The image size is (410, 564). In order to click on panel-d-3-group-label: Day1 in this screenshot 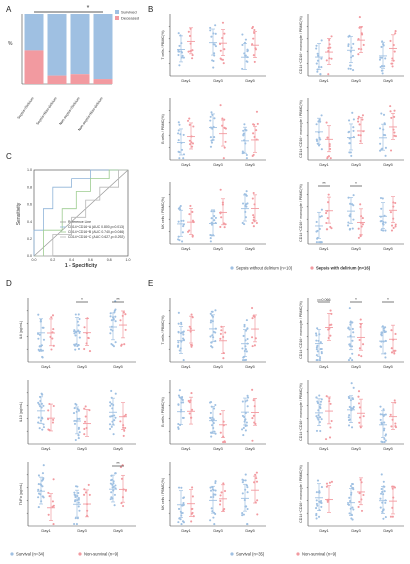, I will do `click(46, 530)`.